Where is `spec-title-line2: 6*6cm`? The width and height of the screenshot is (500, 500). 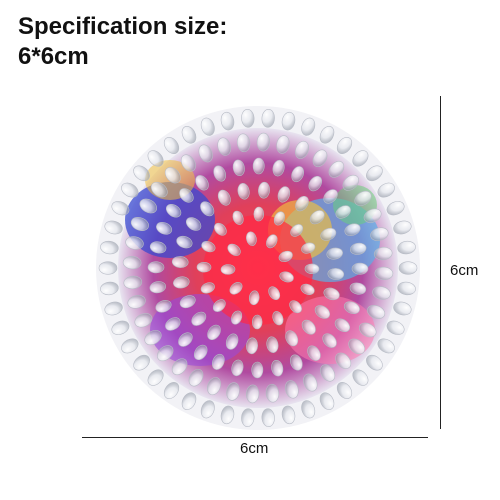
spec-title-line2: 6*6cm is located at coordinates (53, 56).